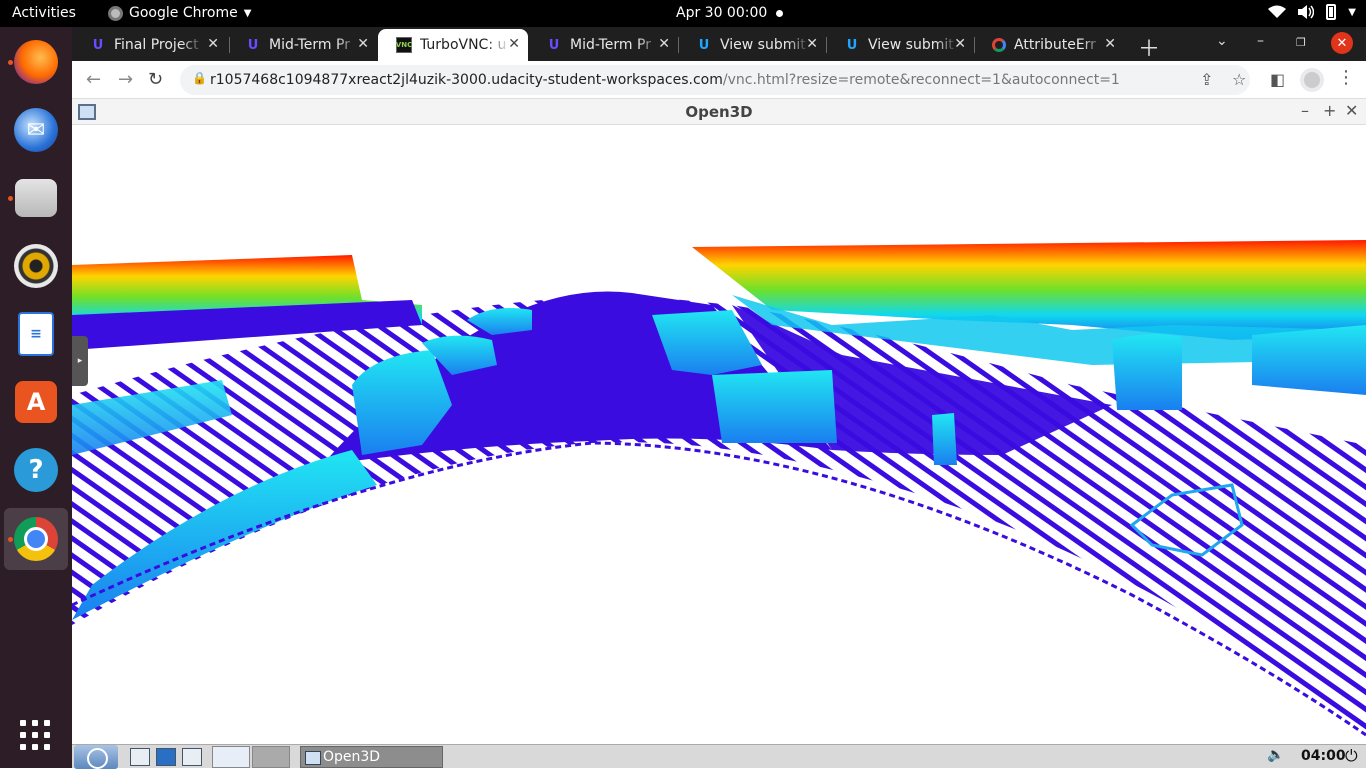  I want to click on parked-car-right, so click(1147, 372).